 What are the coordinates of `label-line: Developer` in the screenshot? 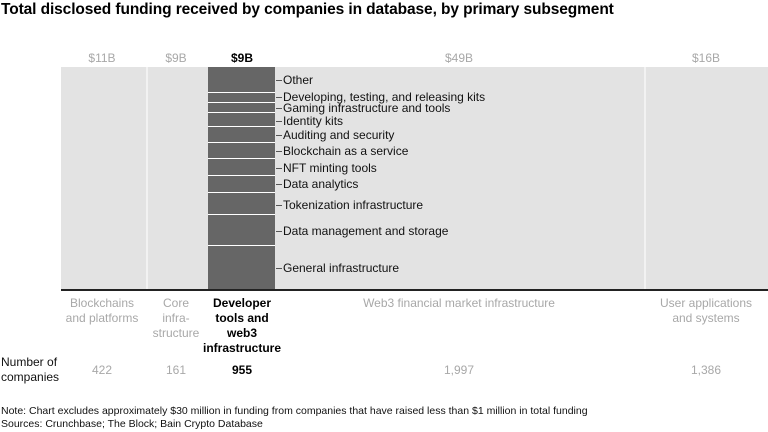 It's located at (242, 303).